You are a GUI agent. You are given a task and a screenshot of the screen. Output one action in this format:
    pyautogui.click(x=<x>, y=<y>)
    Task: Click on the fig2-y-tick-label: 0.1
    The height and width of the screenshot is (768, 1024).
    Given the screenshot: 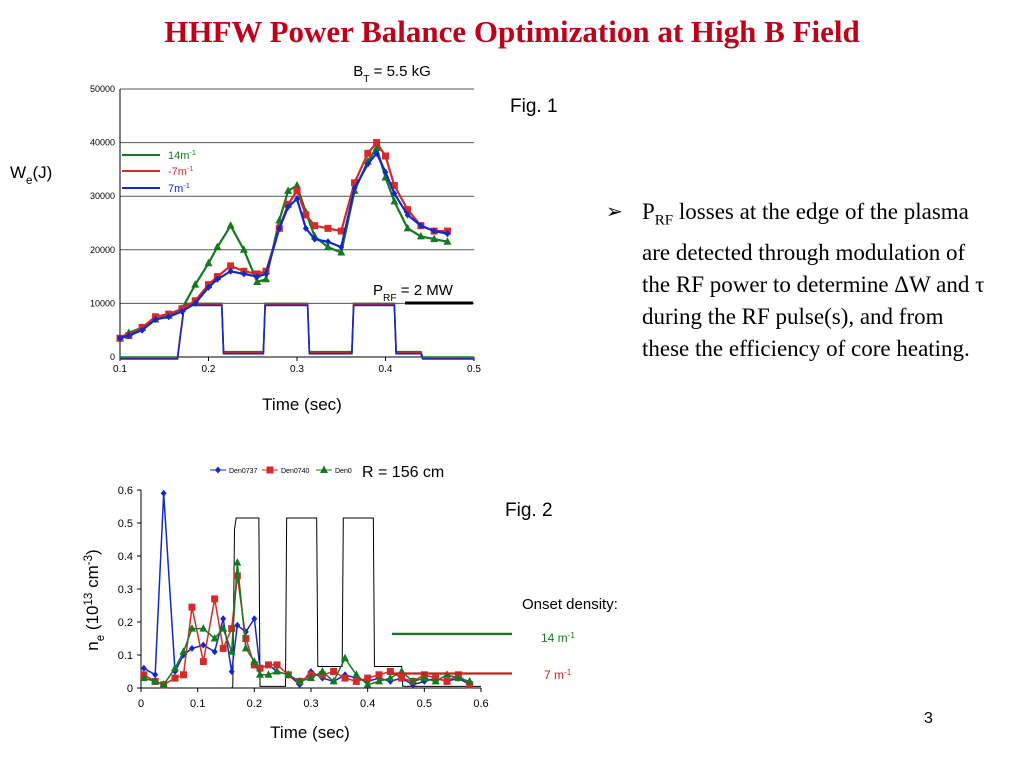 What is the action you would take?
    pyautogui.click(x=125, y=656)
    